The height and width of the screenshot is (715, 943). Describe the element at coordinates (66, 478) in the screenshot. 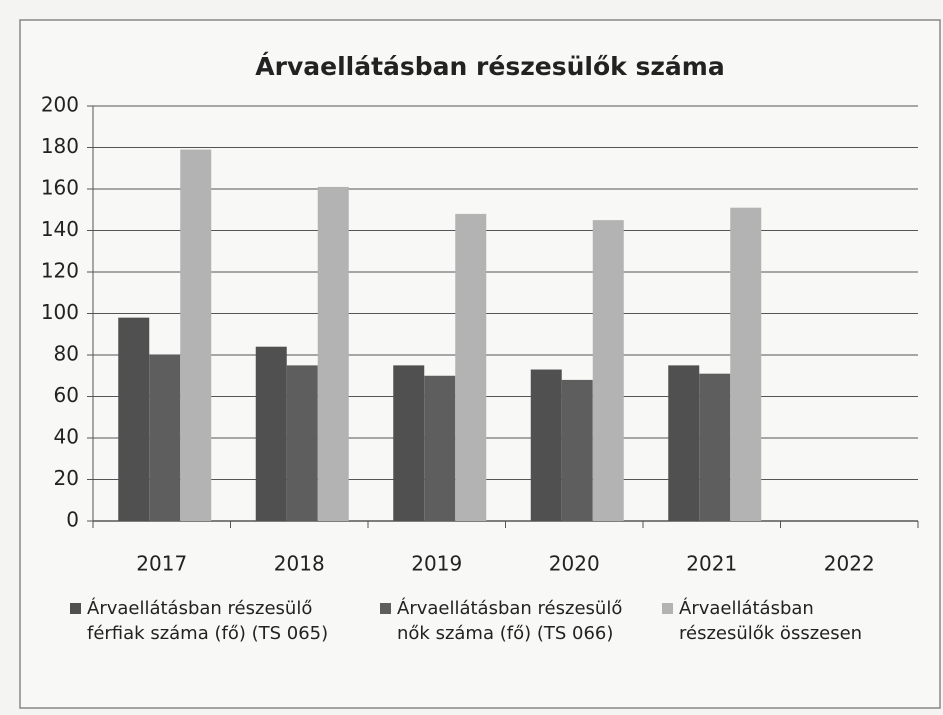

I see `y-tick-label: 20` at that location.